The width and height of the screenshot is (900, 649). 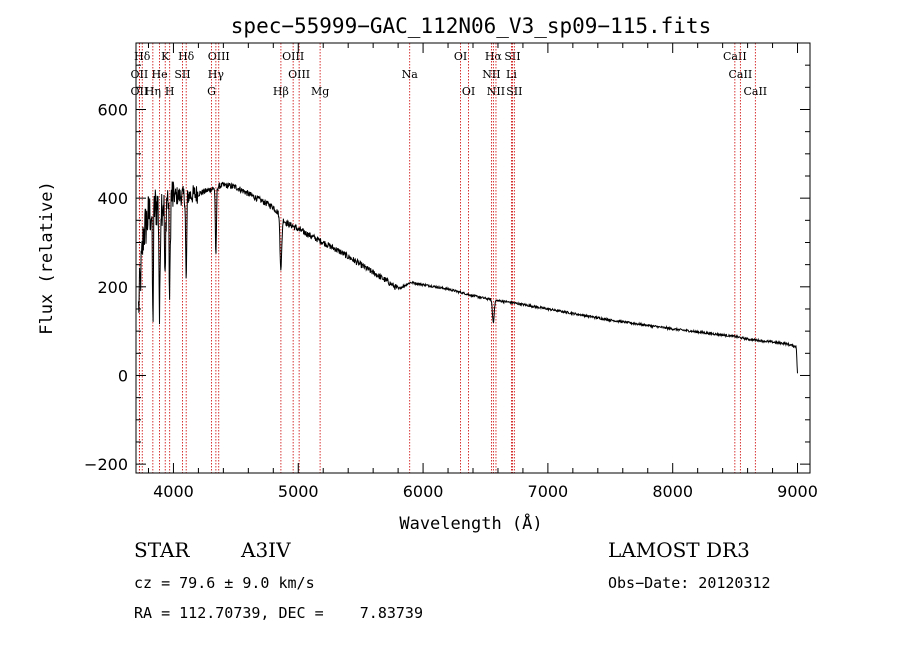 What do you see at coordinates (471, 26) in the screenshot?
I see `chart-title: spec−55999−GAC_112N06_V3_sp09−115.fits` at bounding box center [471, 26].